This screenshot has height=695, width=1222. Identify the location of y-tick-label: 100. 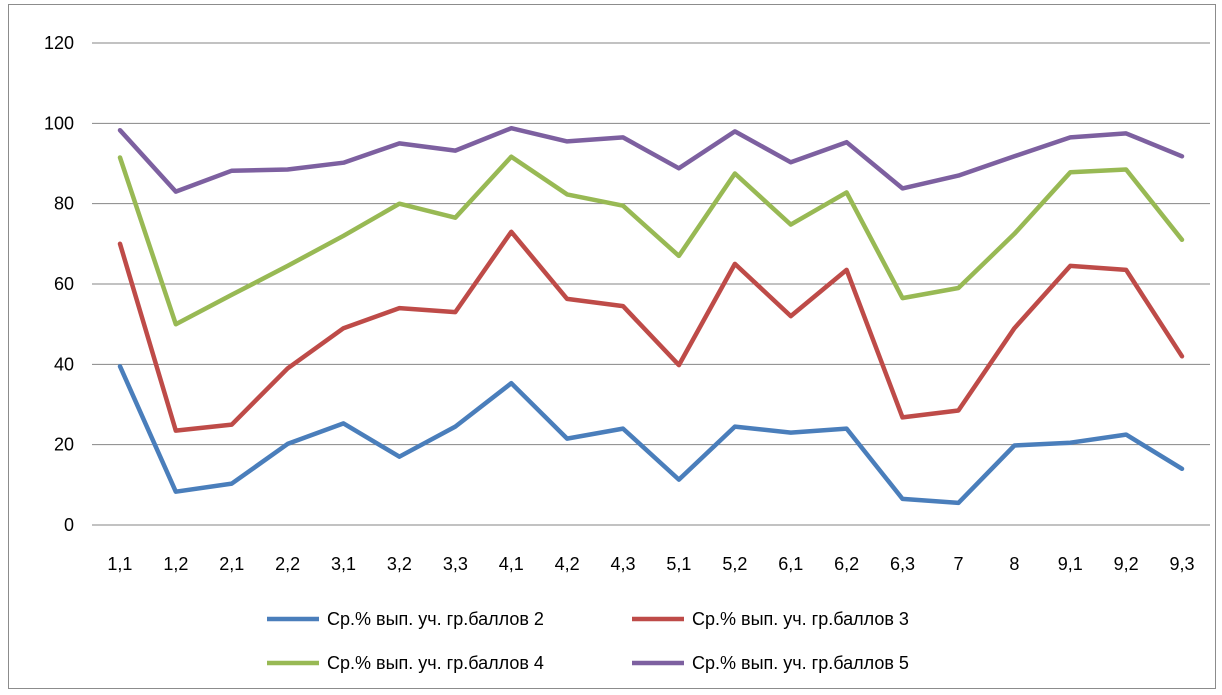
(59, 123).